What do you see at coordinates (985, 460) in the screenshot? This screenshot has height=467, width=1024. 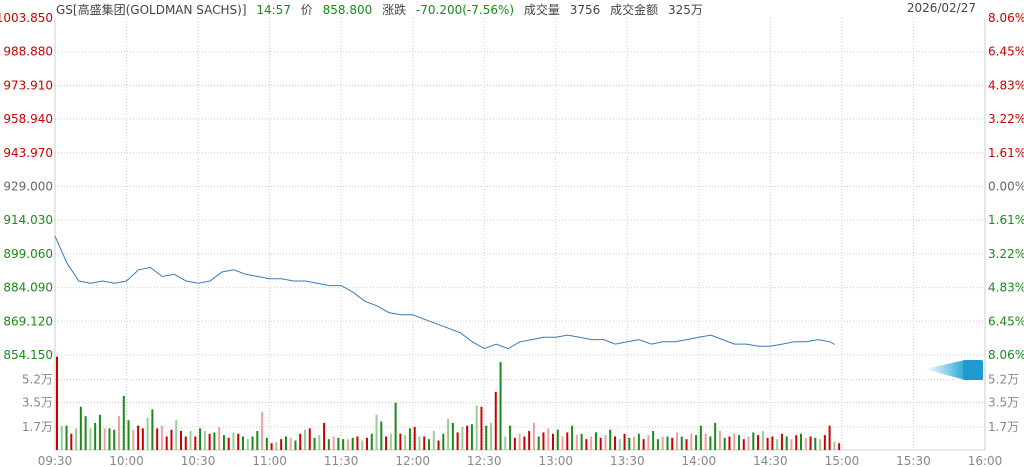 I see `time-tick-label: 16:00` at bounding box center [985, 460].